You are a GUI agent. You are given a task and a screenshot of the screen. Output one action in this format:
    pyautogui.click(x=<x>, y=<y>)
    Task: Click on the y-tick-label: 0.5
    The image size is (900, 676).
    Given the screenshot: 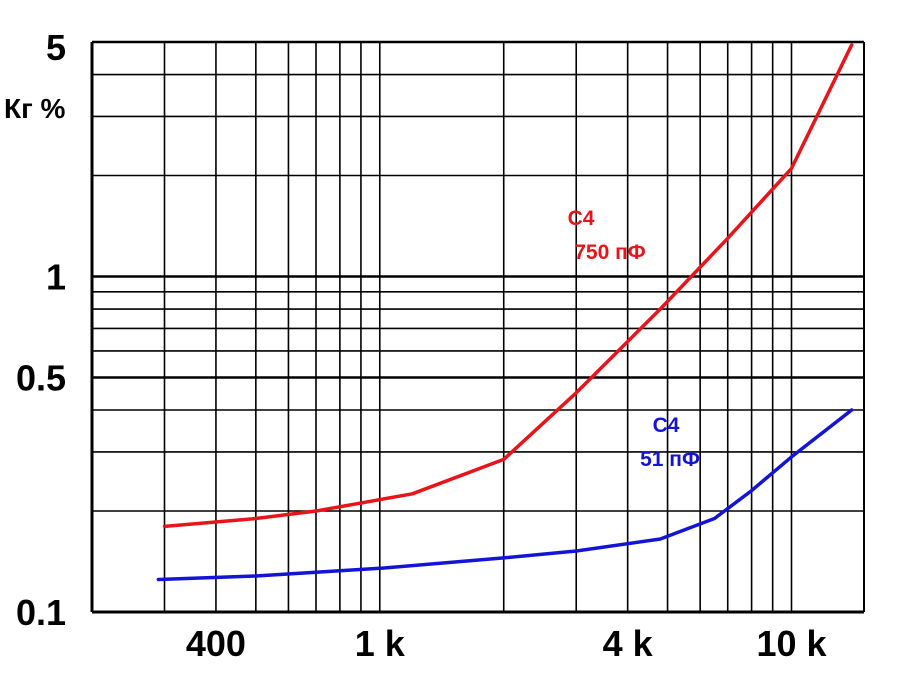 What is the action you would take?
    pyautogui.click(x=41, y=377)
    